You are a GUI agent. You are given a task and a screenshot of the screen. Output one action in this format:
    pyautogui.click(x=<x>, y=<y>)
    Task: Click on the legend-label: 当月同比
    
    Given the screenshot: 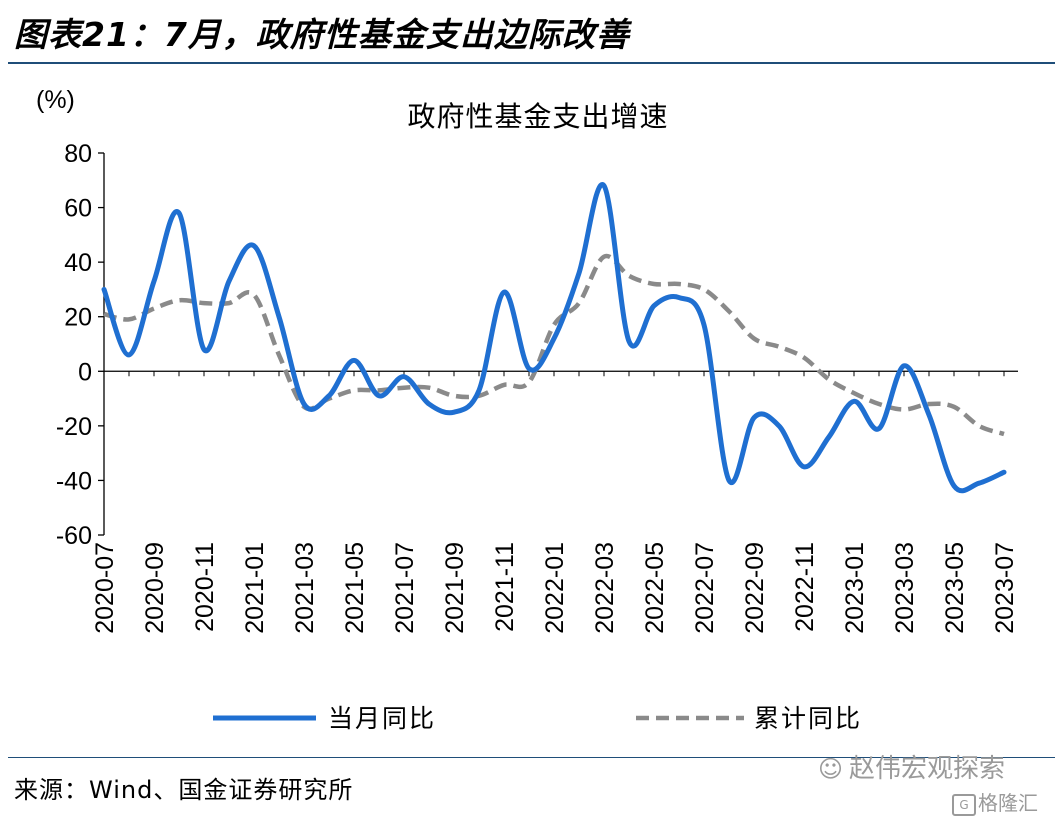 What is the action you would take?
    pyautogui.click(x=382, y=718)
    